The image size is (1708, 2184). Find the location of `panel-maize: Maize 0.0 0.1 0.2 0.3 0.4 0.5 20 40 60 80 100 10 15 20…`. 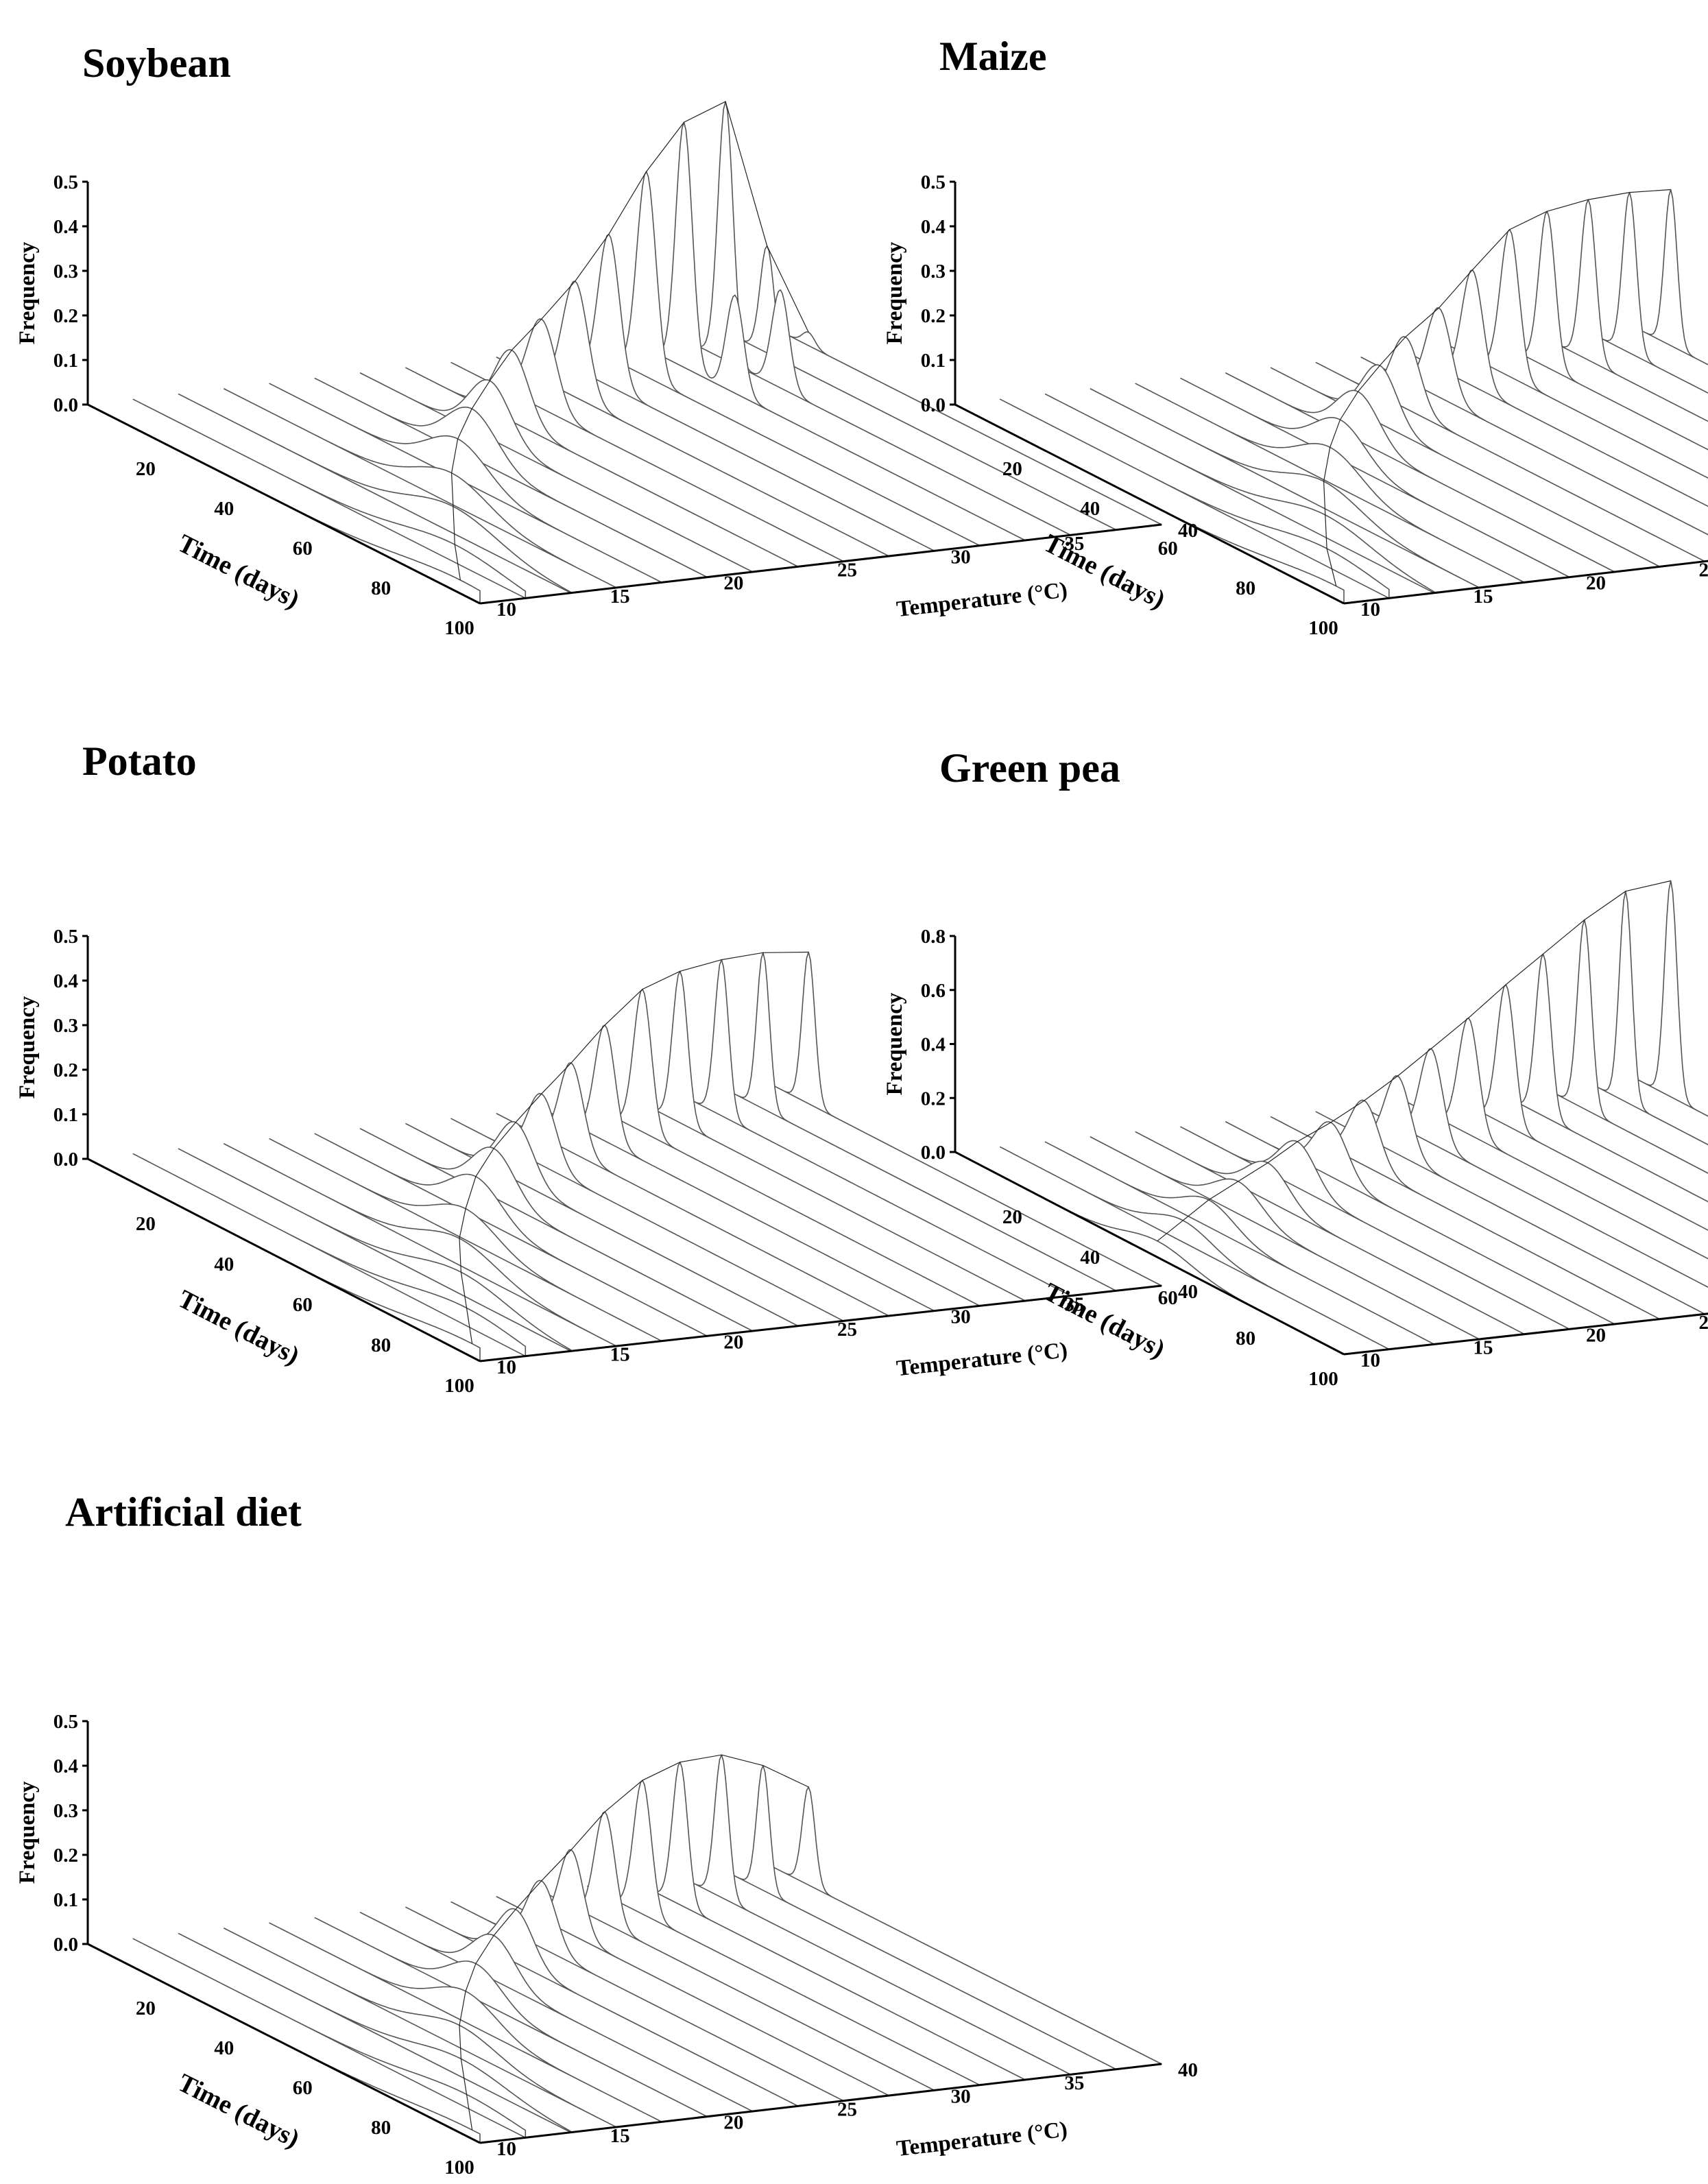

panel-maize: Maize 0.0 0.1 0.2 0.3 0.4 0.5 20 40 60 80 100 10 15 20… is located at coordinates (1295, 336).